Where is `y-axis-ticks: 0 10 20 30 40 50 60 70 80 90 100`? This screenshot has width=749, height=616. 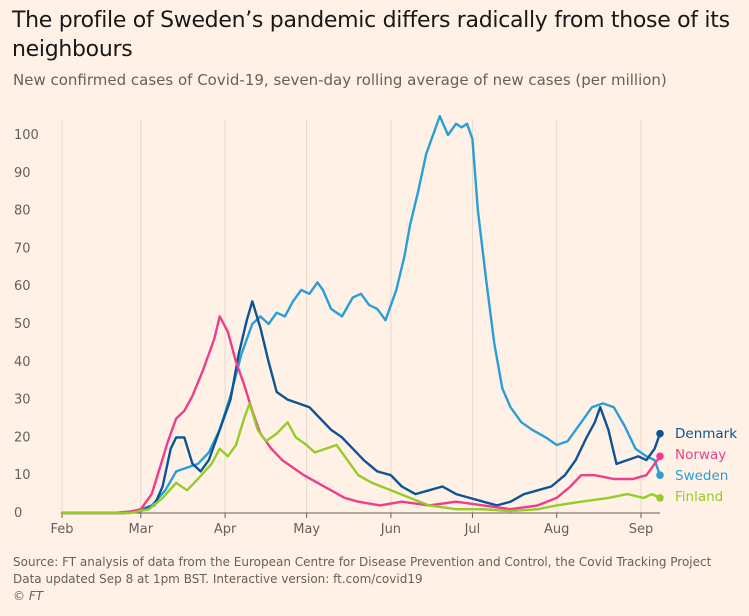 y-axis-ticks: 0 10 20 30 40 50 60 70 80 90 100 is located at coordinates (26, 324).